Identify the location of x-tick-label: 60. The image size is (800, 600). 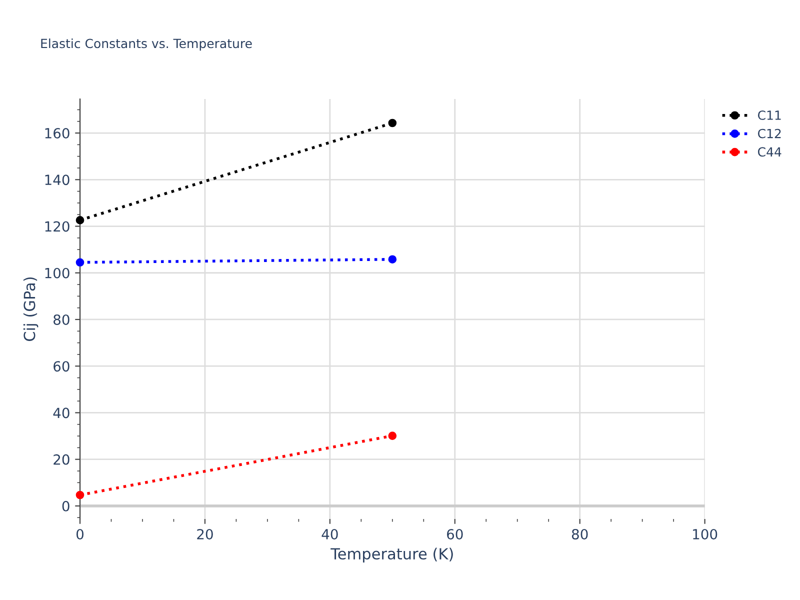
(455, 534).